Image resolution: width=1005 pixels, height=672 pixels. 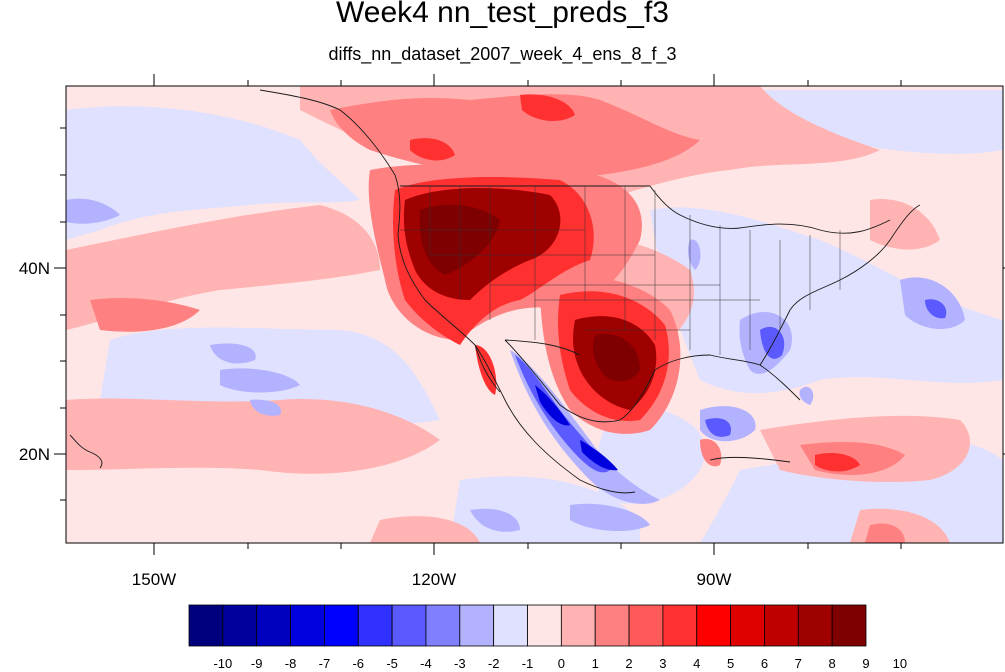 I want to click on colorbar-label: 0, so click(x=561, y=663).